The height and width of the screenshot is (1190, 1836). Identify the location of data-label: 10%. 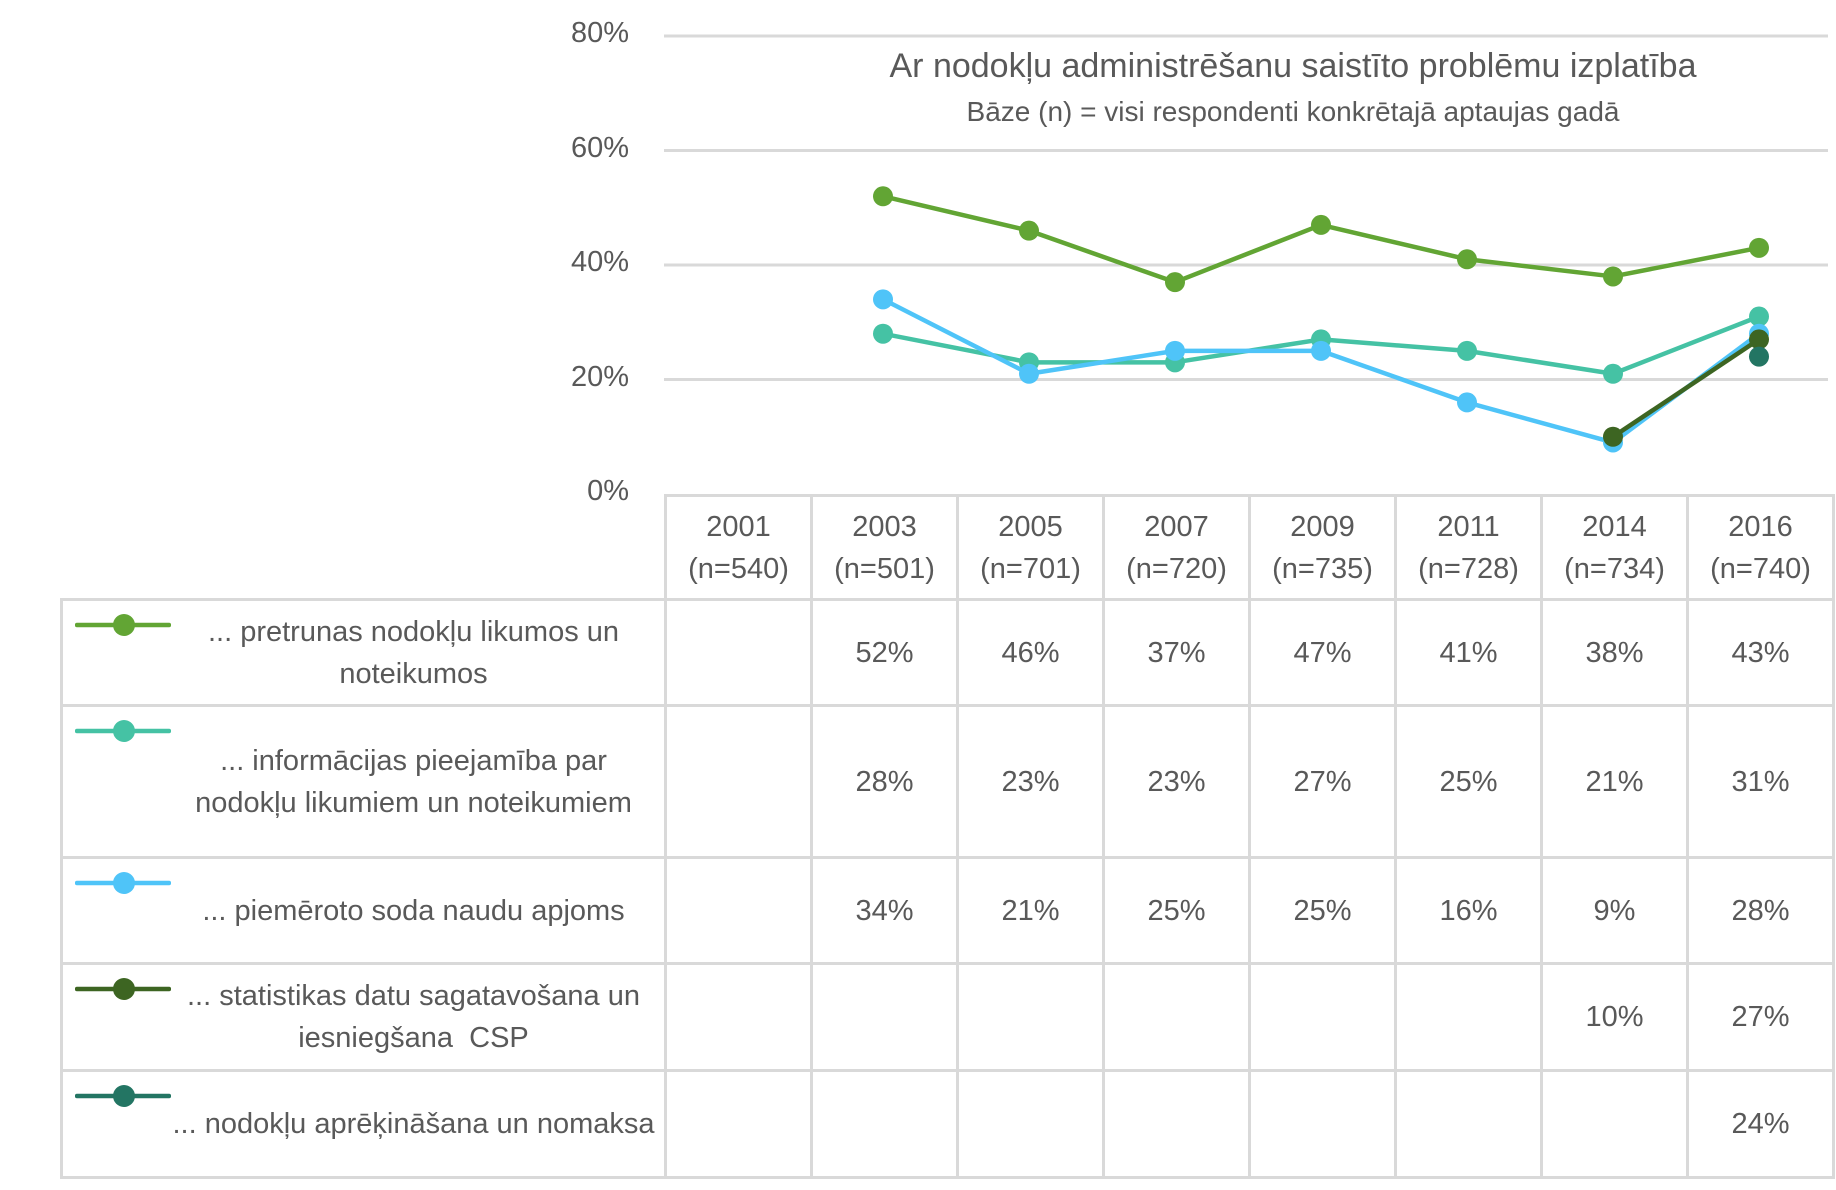
(1614, 1017).